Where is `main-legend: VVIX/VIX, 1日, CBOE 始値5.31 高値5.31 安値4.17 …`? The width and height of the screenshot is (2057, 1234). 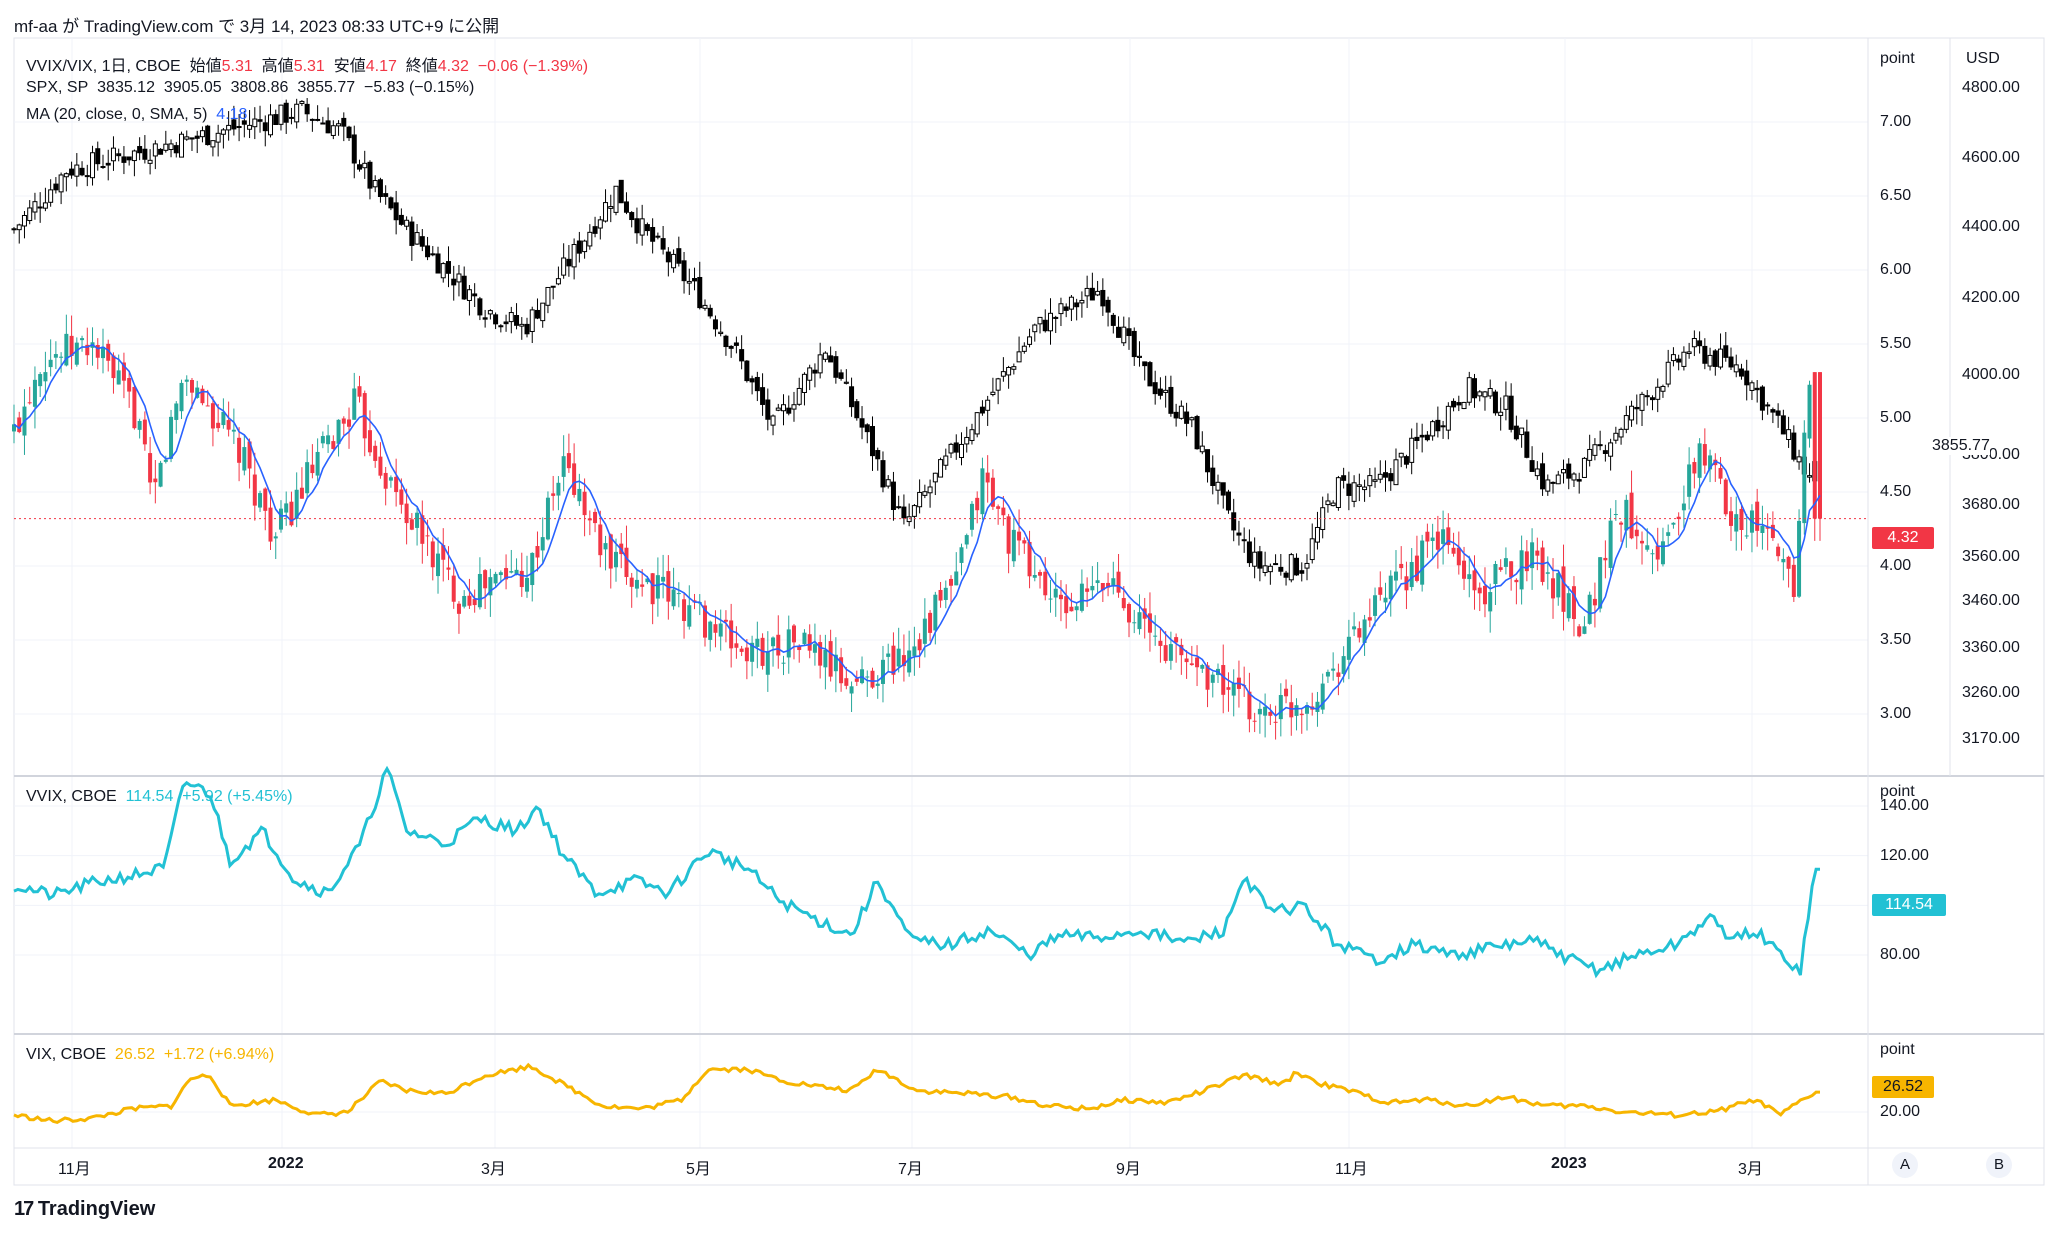 main-legend: VVIX/VIX, 1日, CBOE 始値5.31 高値5.31 安値4.17 … is located at coordinates (307, 66).